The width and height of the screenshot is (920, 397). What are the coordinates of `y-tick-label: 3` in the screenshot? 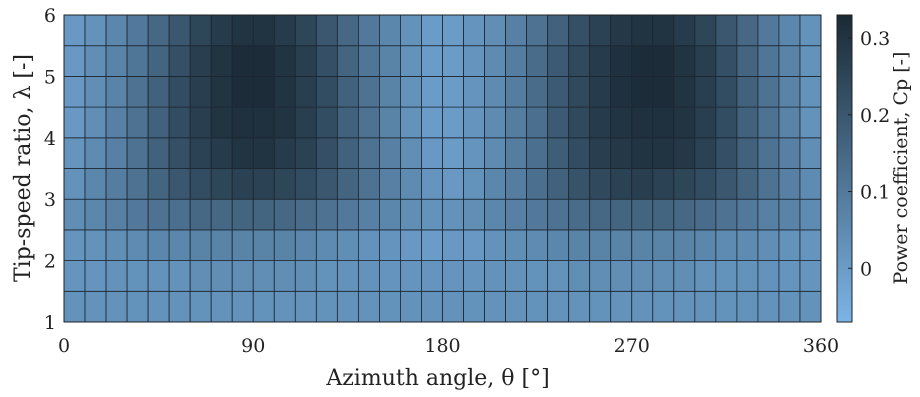 It's located at (50, 200).